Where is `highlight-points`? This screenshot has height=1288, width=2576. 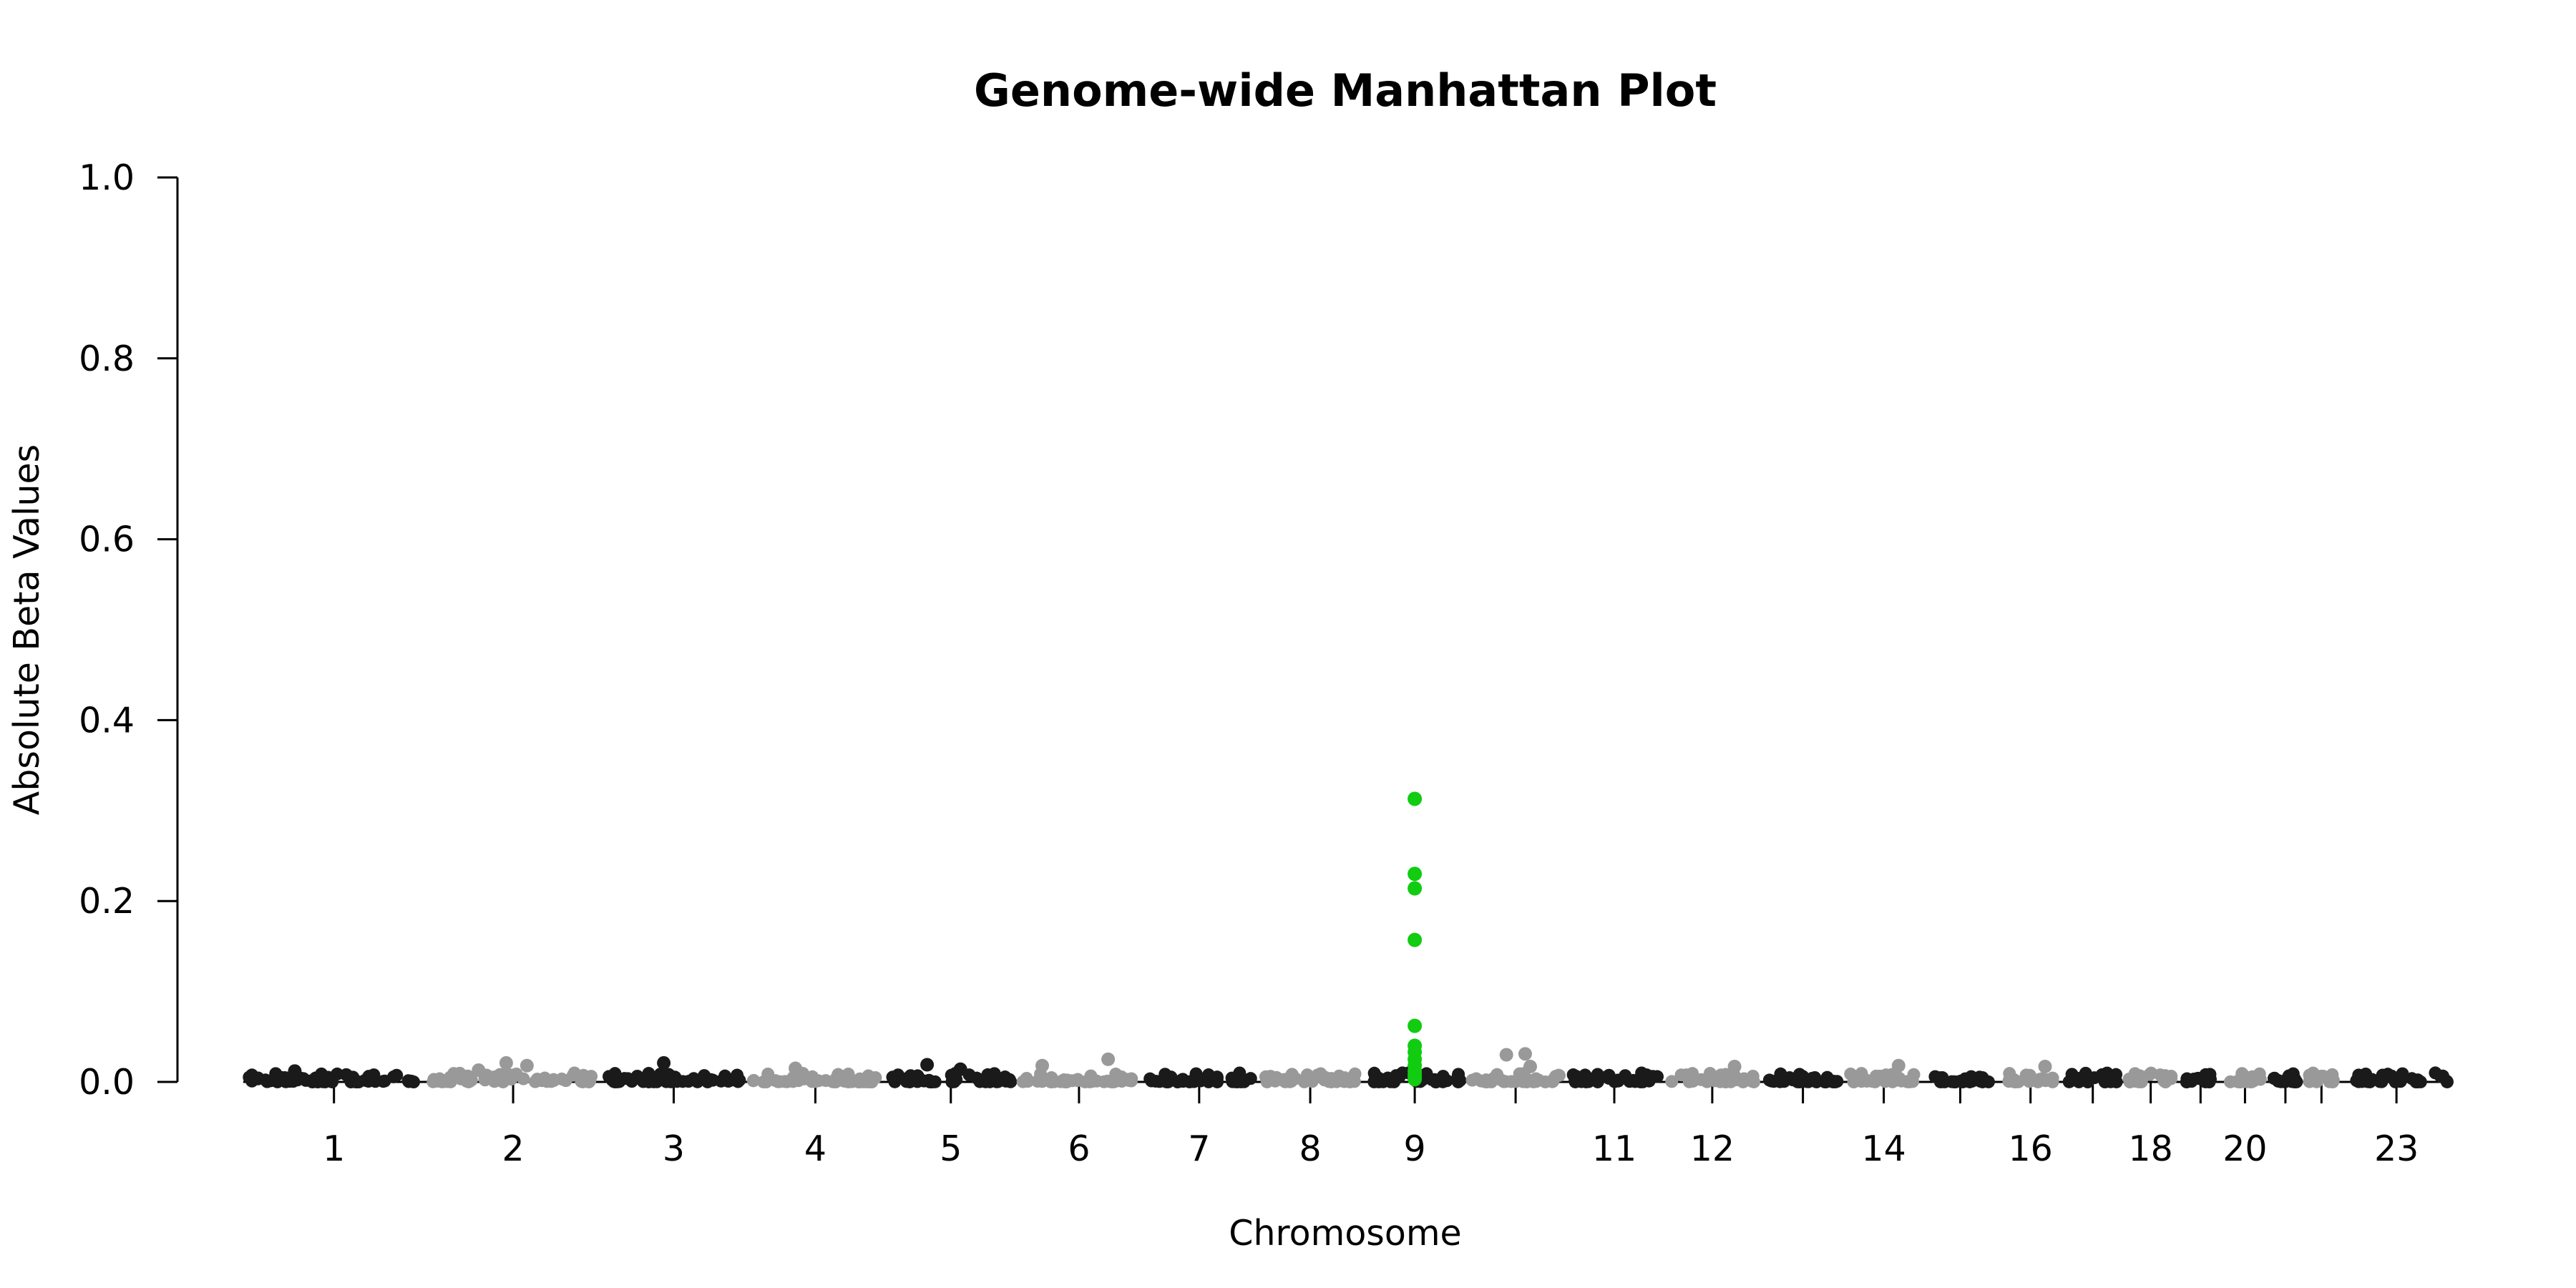 highlight-points is located at coordinates (1415, 939).